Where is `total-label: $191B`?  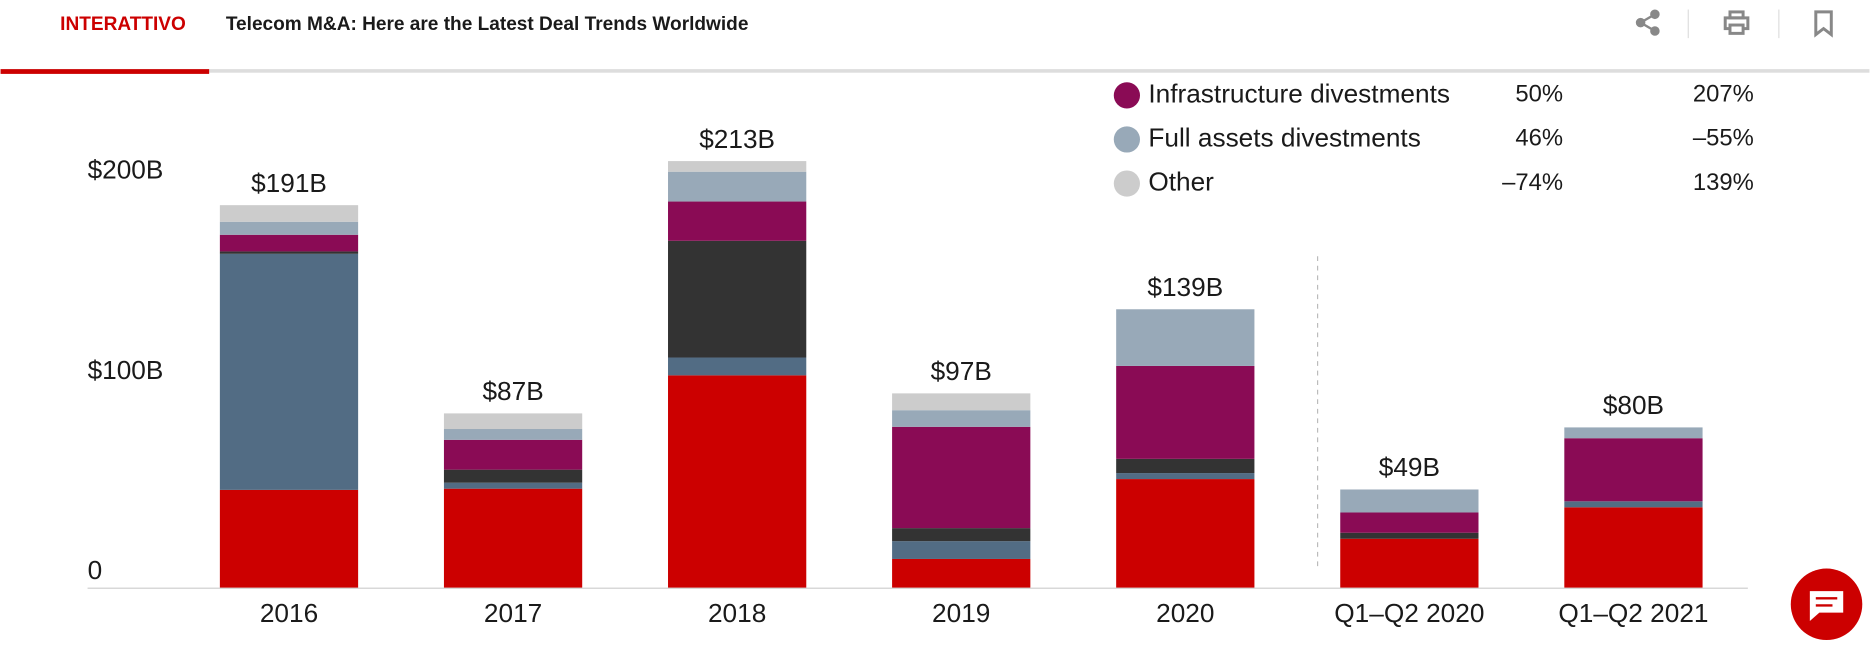
total-label: $191B is located at coordinates (289, 183).